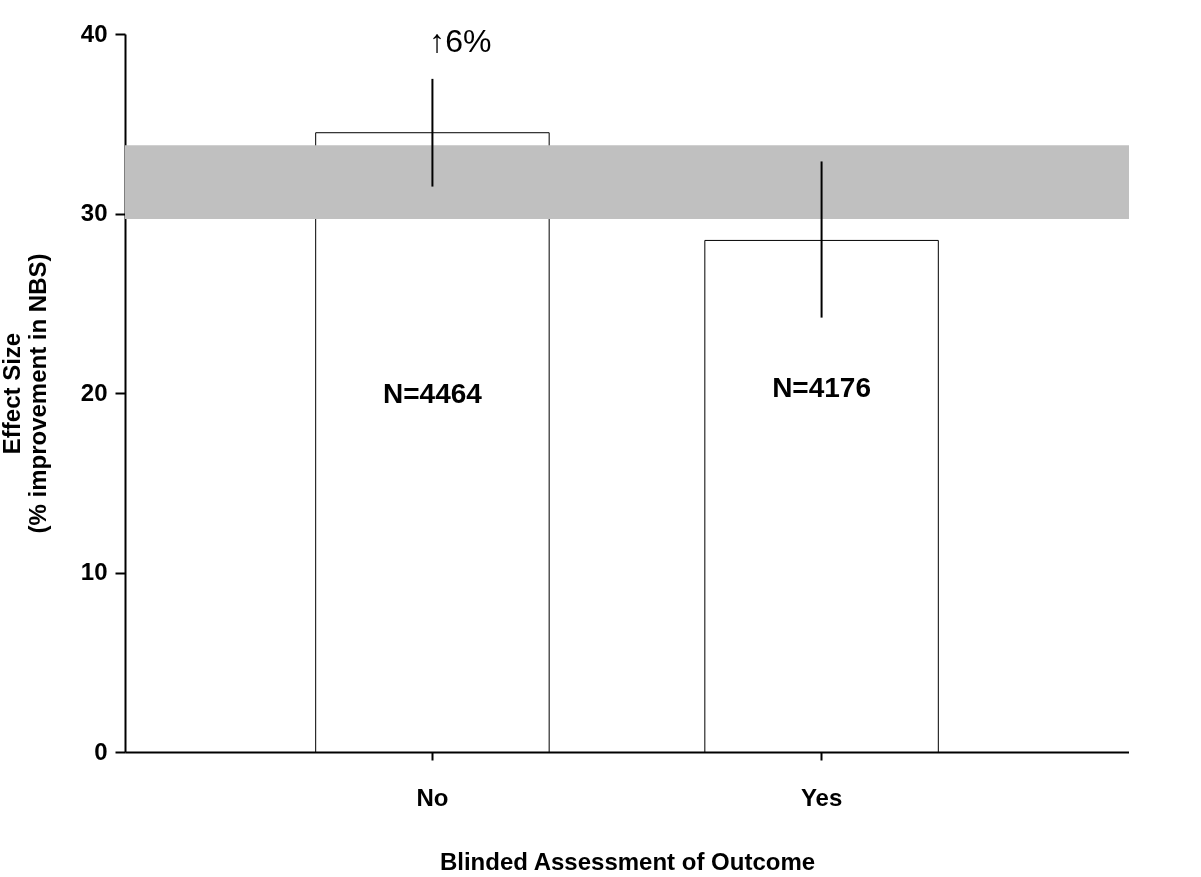 The height and width of the screenshot is (877, 1201). I want to click on annotation: ↑6%, so click(460, 41).